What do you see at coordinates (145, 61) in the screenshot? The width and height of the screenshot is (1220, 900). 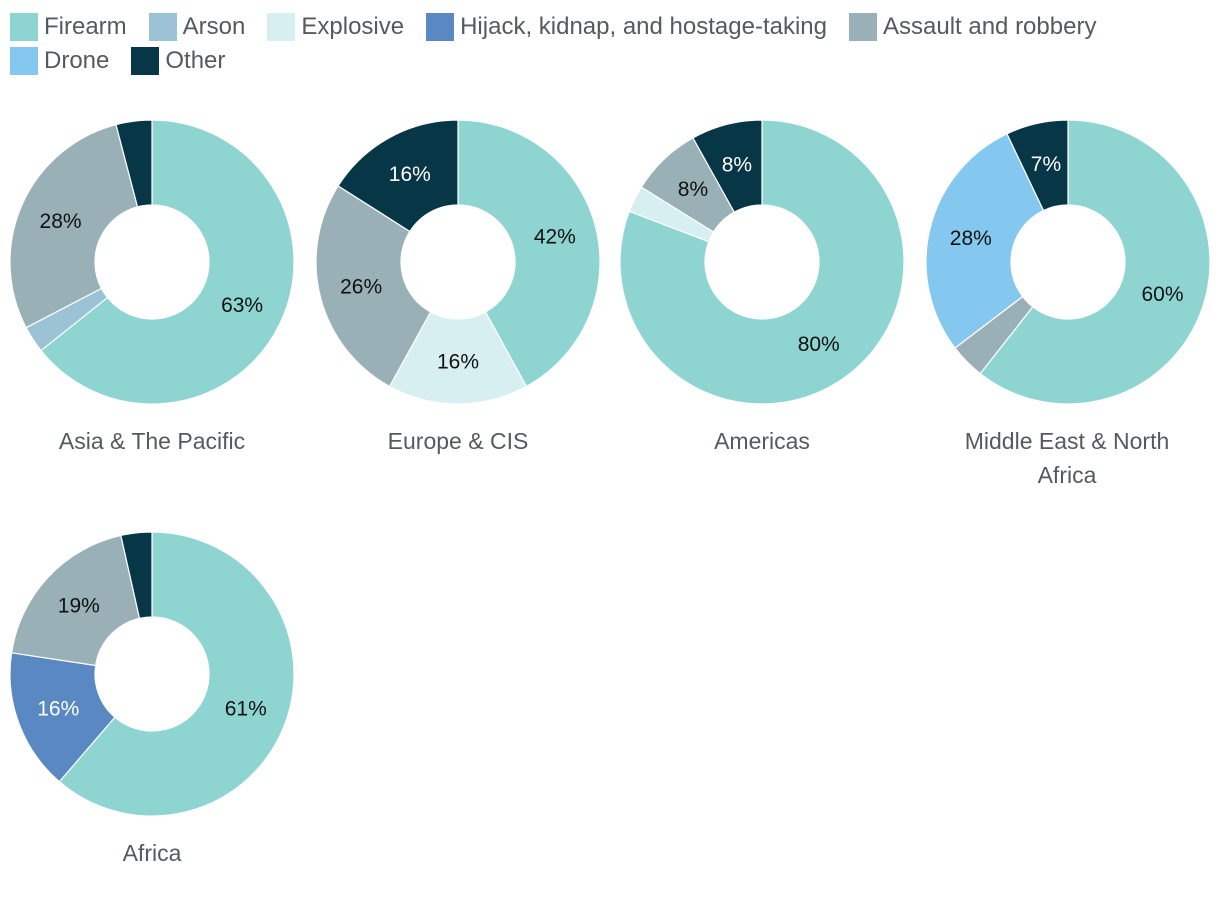 I see `legend-swatch-other` at bounding box center [145, 61].